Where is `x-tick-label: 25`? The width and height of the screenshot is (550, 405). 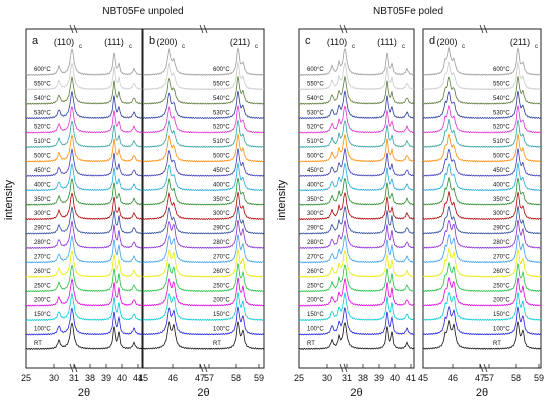
x-tick-label: 25 is located at coordinates (26, 378).